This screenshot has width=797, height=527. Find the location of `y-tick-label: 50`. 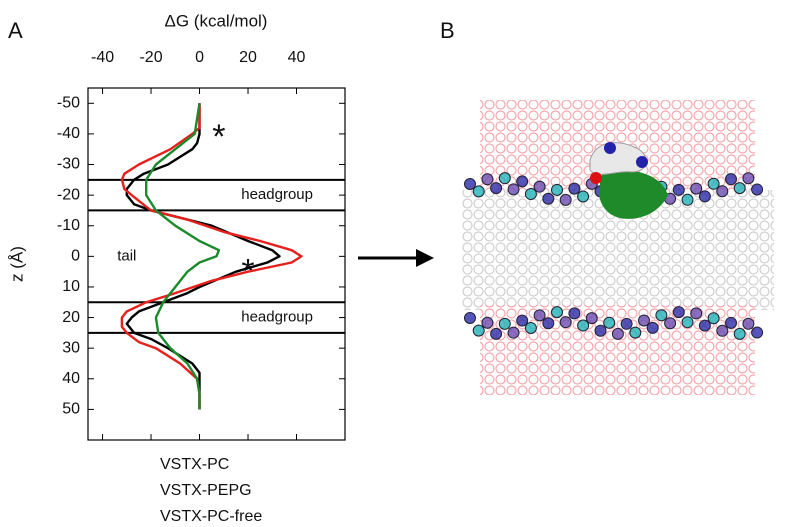

y-tick-label: 50 is located at coordinates (71, 409).